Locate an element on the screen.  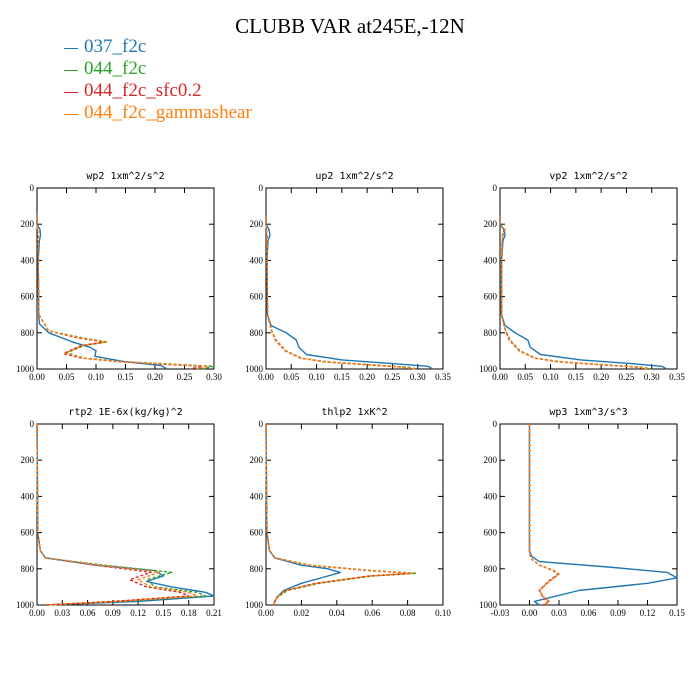
legend-item-044-f2c: 044_f2c is located at coordinates (158, 69).